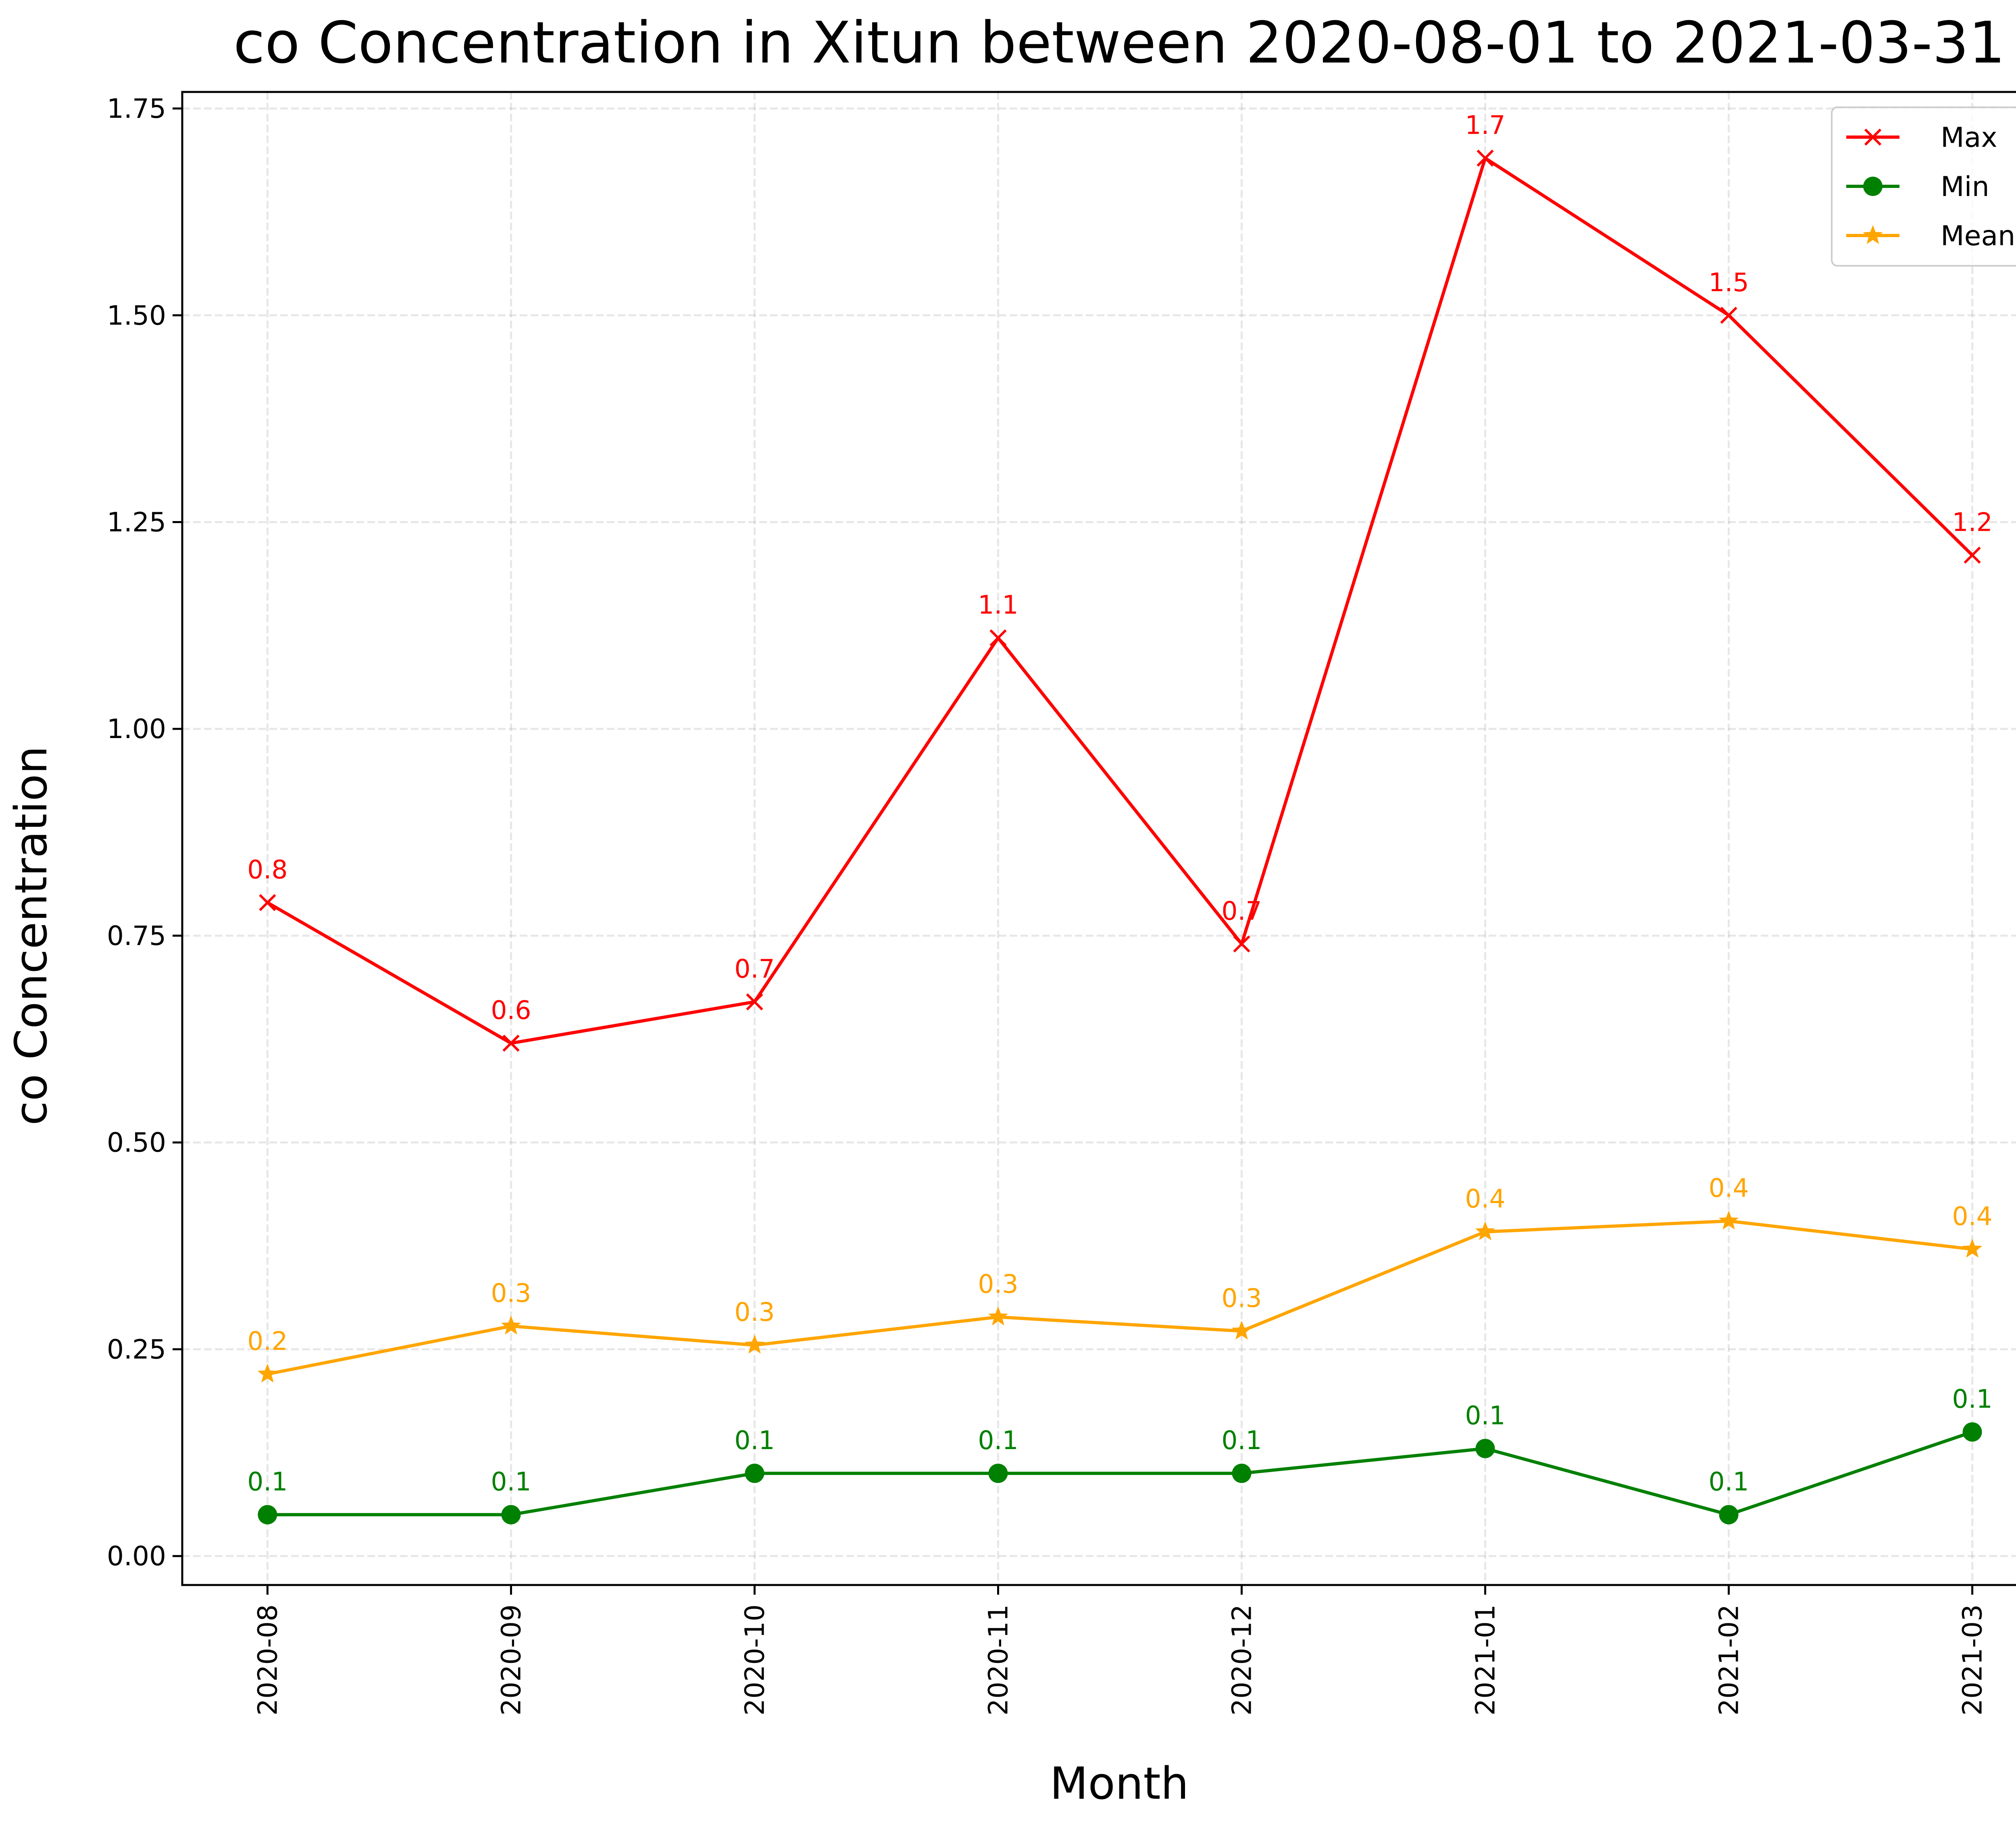  Describe the element at coordinates (31, 936) in the screenshot. I see `y-axis-label: co Concentration` at that location.